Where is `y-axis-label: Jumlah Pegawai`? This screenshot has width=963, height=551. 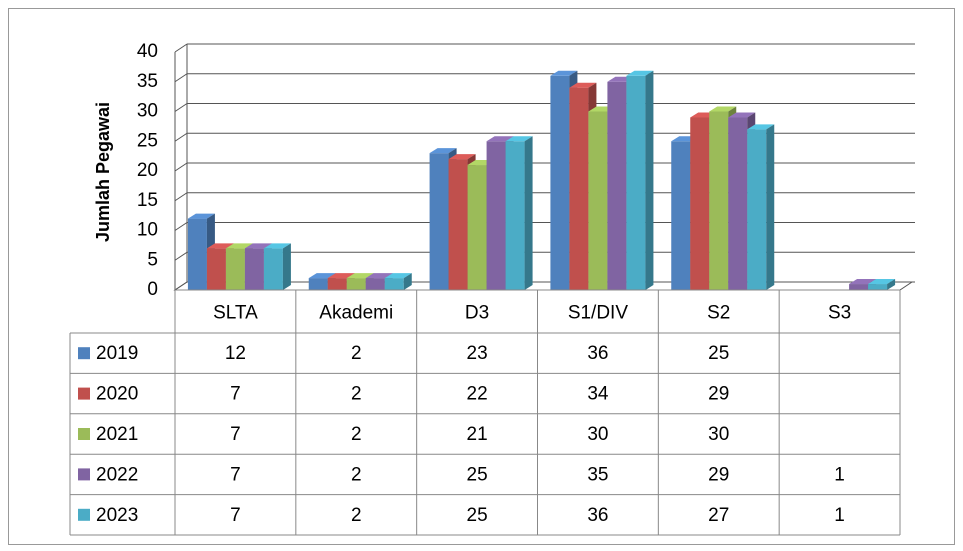 y-axis-label: Jumlah Pegawai is located at coordinates (103, 172).